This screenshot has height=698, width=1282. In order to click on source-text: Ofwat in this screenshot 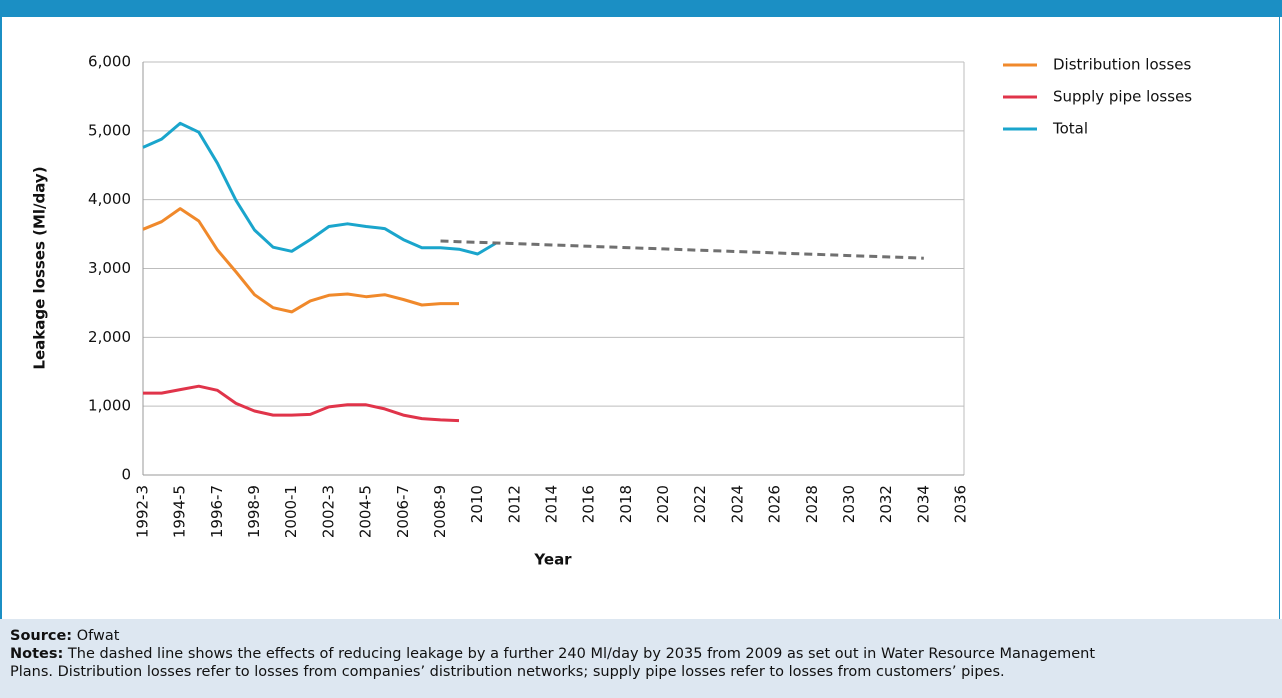, I will do `click(98, 636)`.